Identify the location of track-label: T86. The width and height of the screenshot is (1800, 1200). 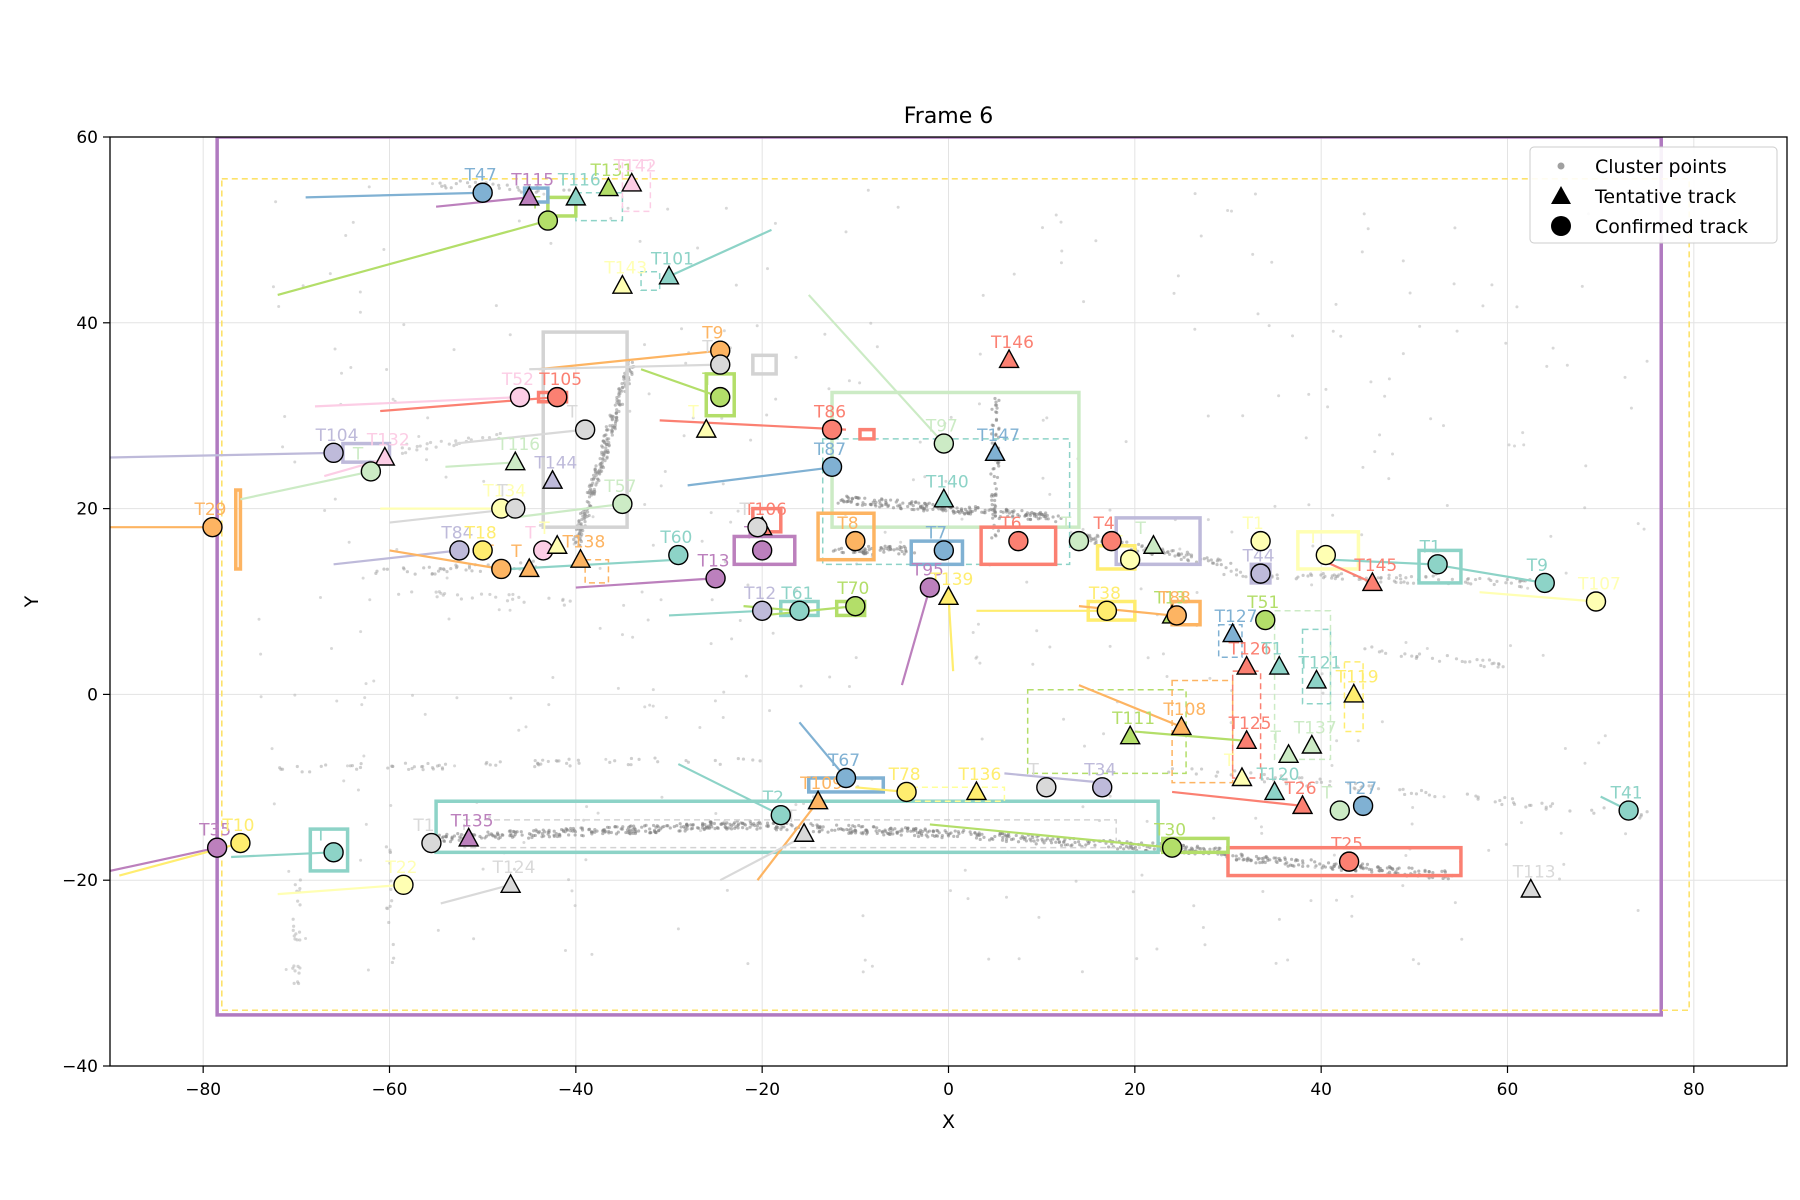
(829, 413).